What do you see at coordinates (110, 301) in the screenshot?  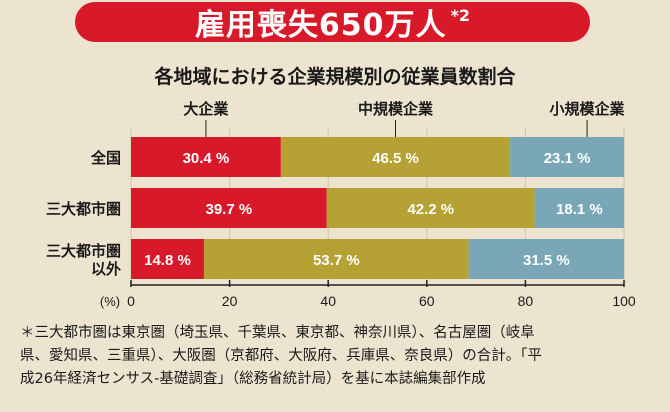 I see `x-axis-unit-label: (%)` at bounding box center [110, 301].